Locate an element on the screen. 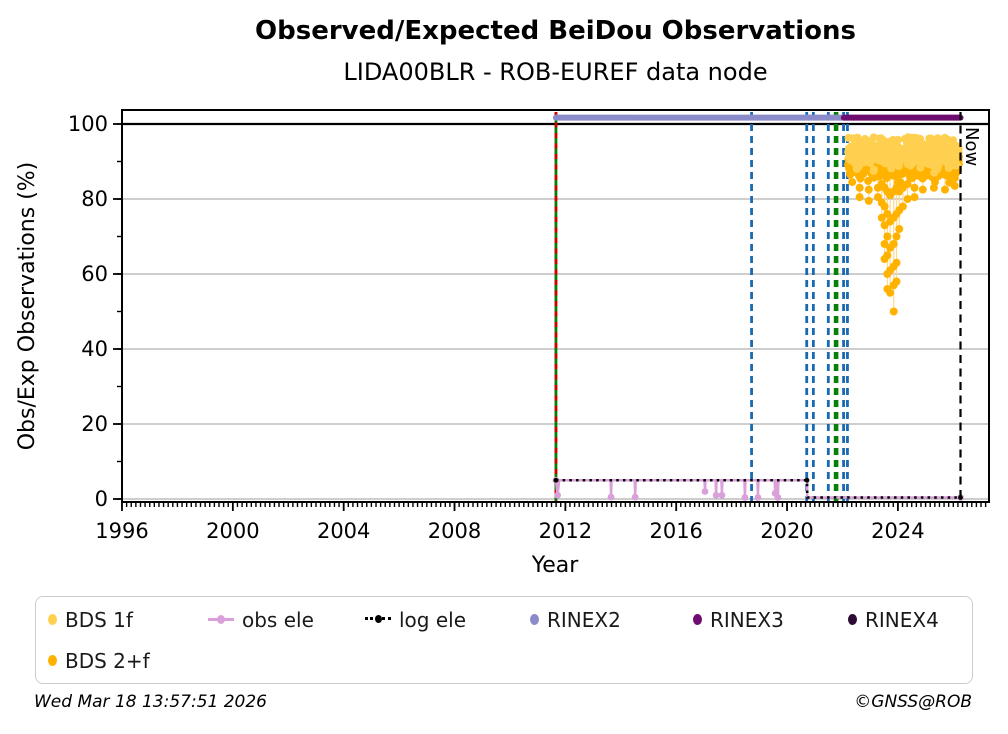 The width and height of the screenshot is (1008, 734). x-tick-label: 2004 is located at coordinates (343, 531).